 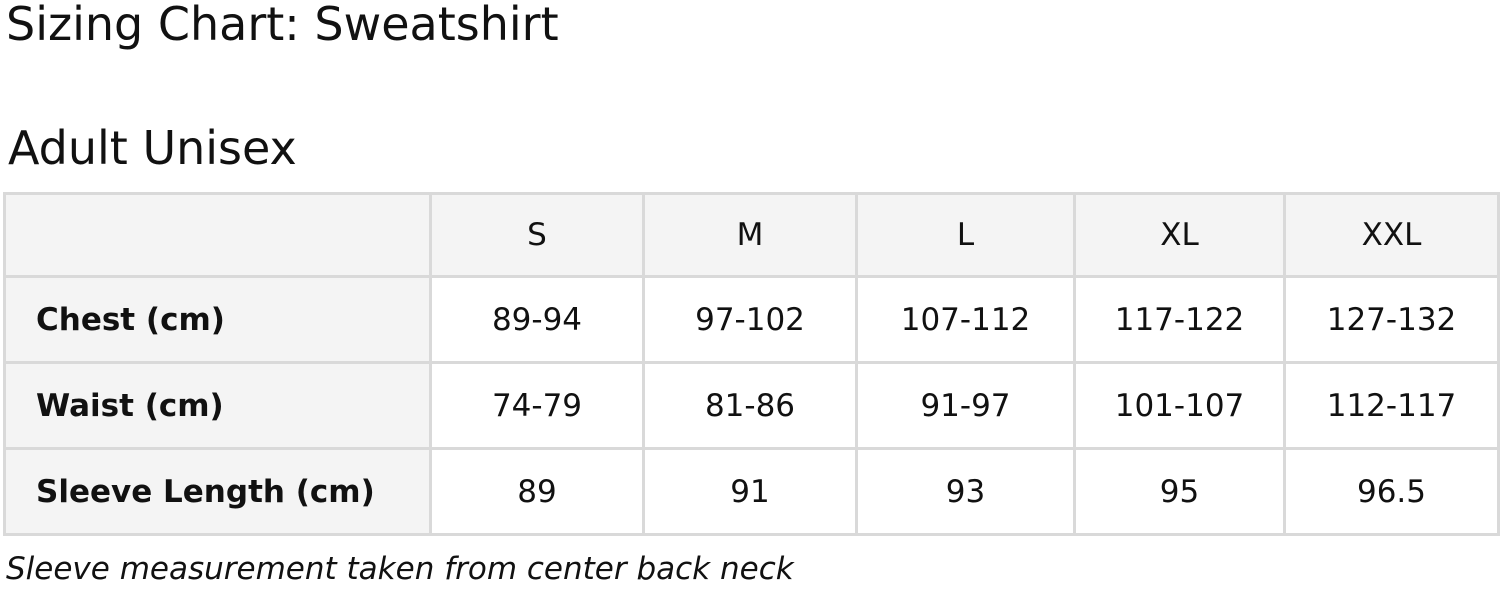 I want to click on column-header, so click(x=217, y=235).